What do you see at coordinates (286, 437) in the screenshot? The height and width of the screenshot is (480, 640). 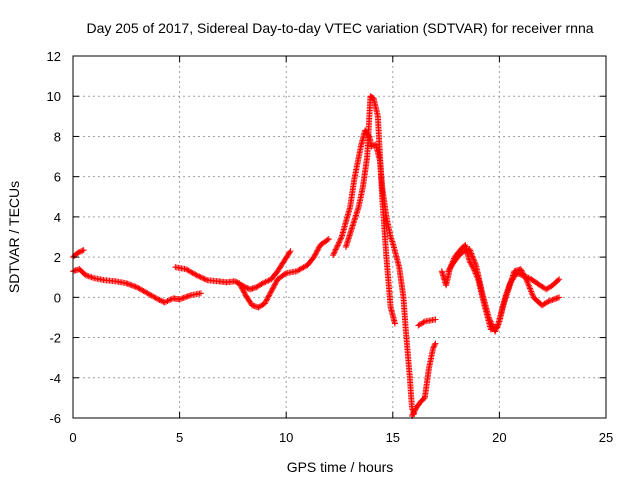 I see `x-tick-label: 10` at bounding box center [286, 437].